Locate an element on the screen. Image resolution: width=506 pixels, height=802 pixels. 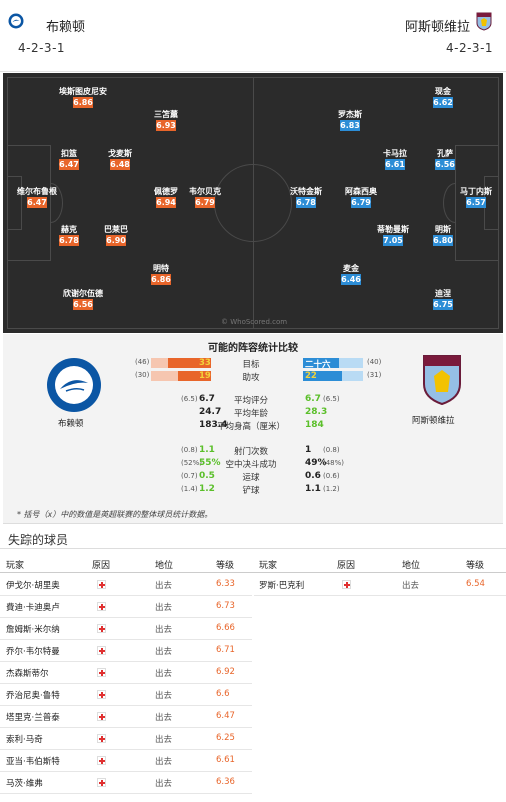
away-player-rating: 6.75 is located at coordinates (443, 304).